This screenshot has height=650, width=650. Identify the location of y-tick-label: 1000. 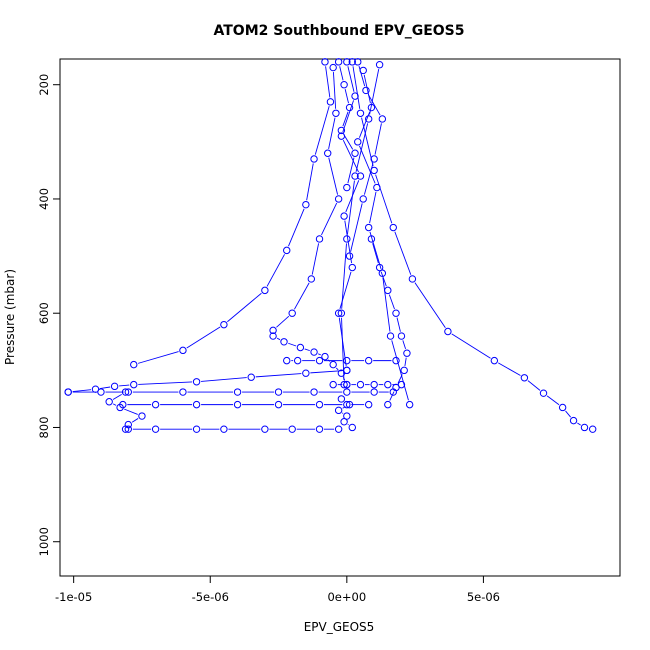
(44, 541).